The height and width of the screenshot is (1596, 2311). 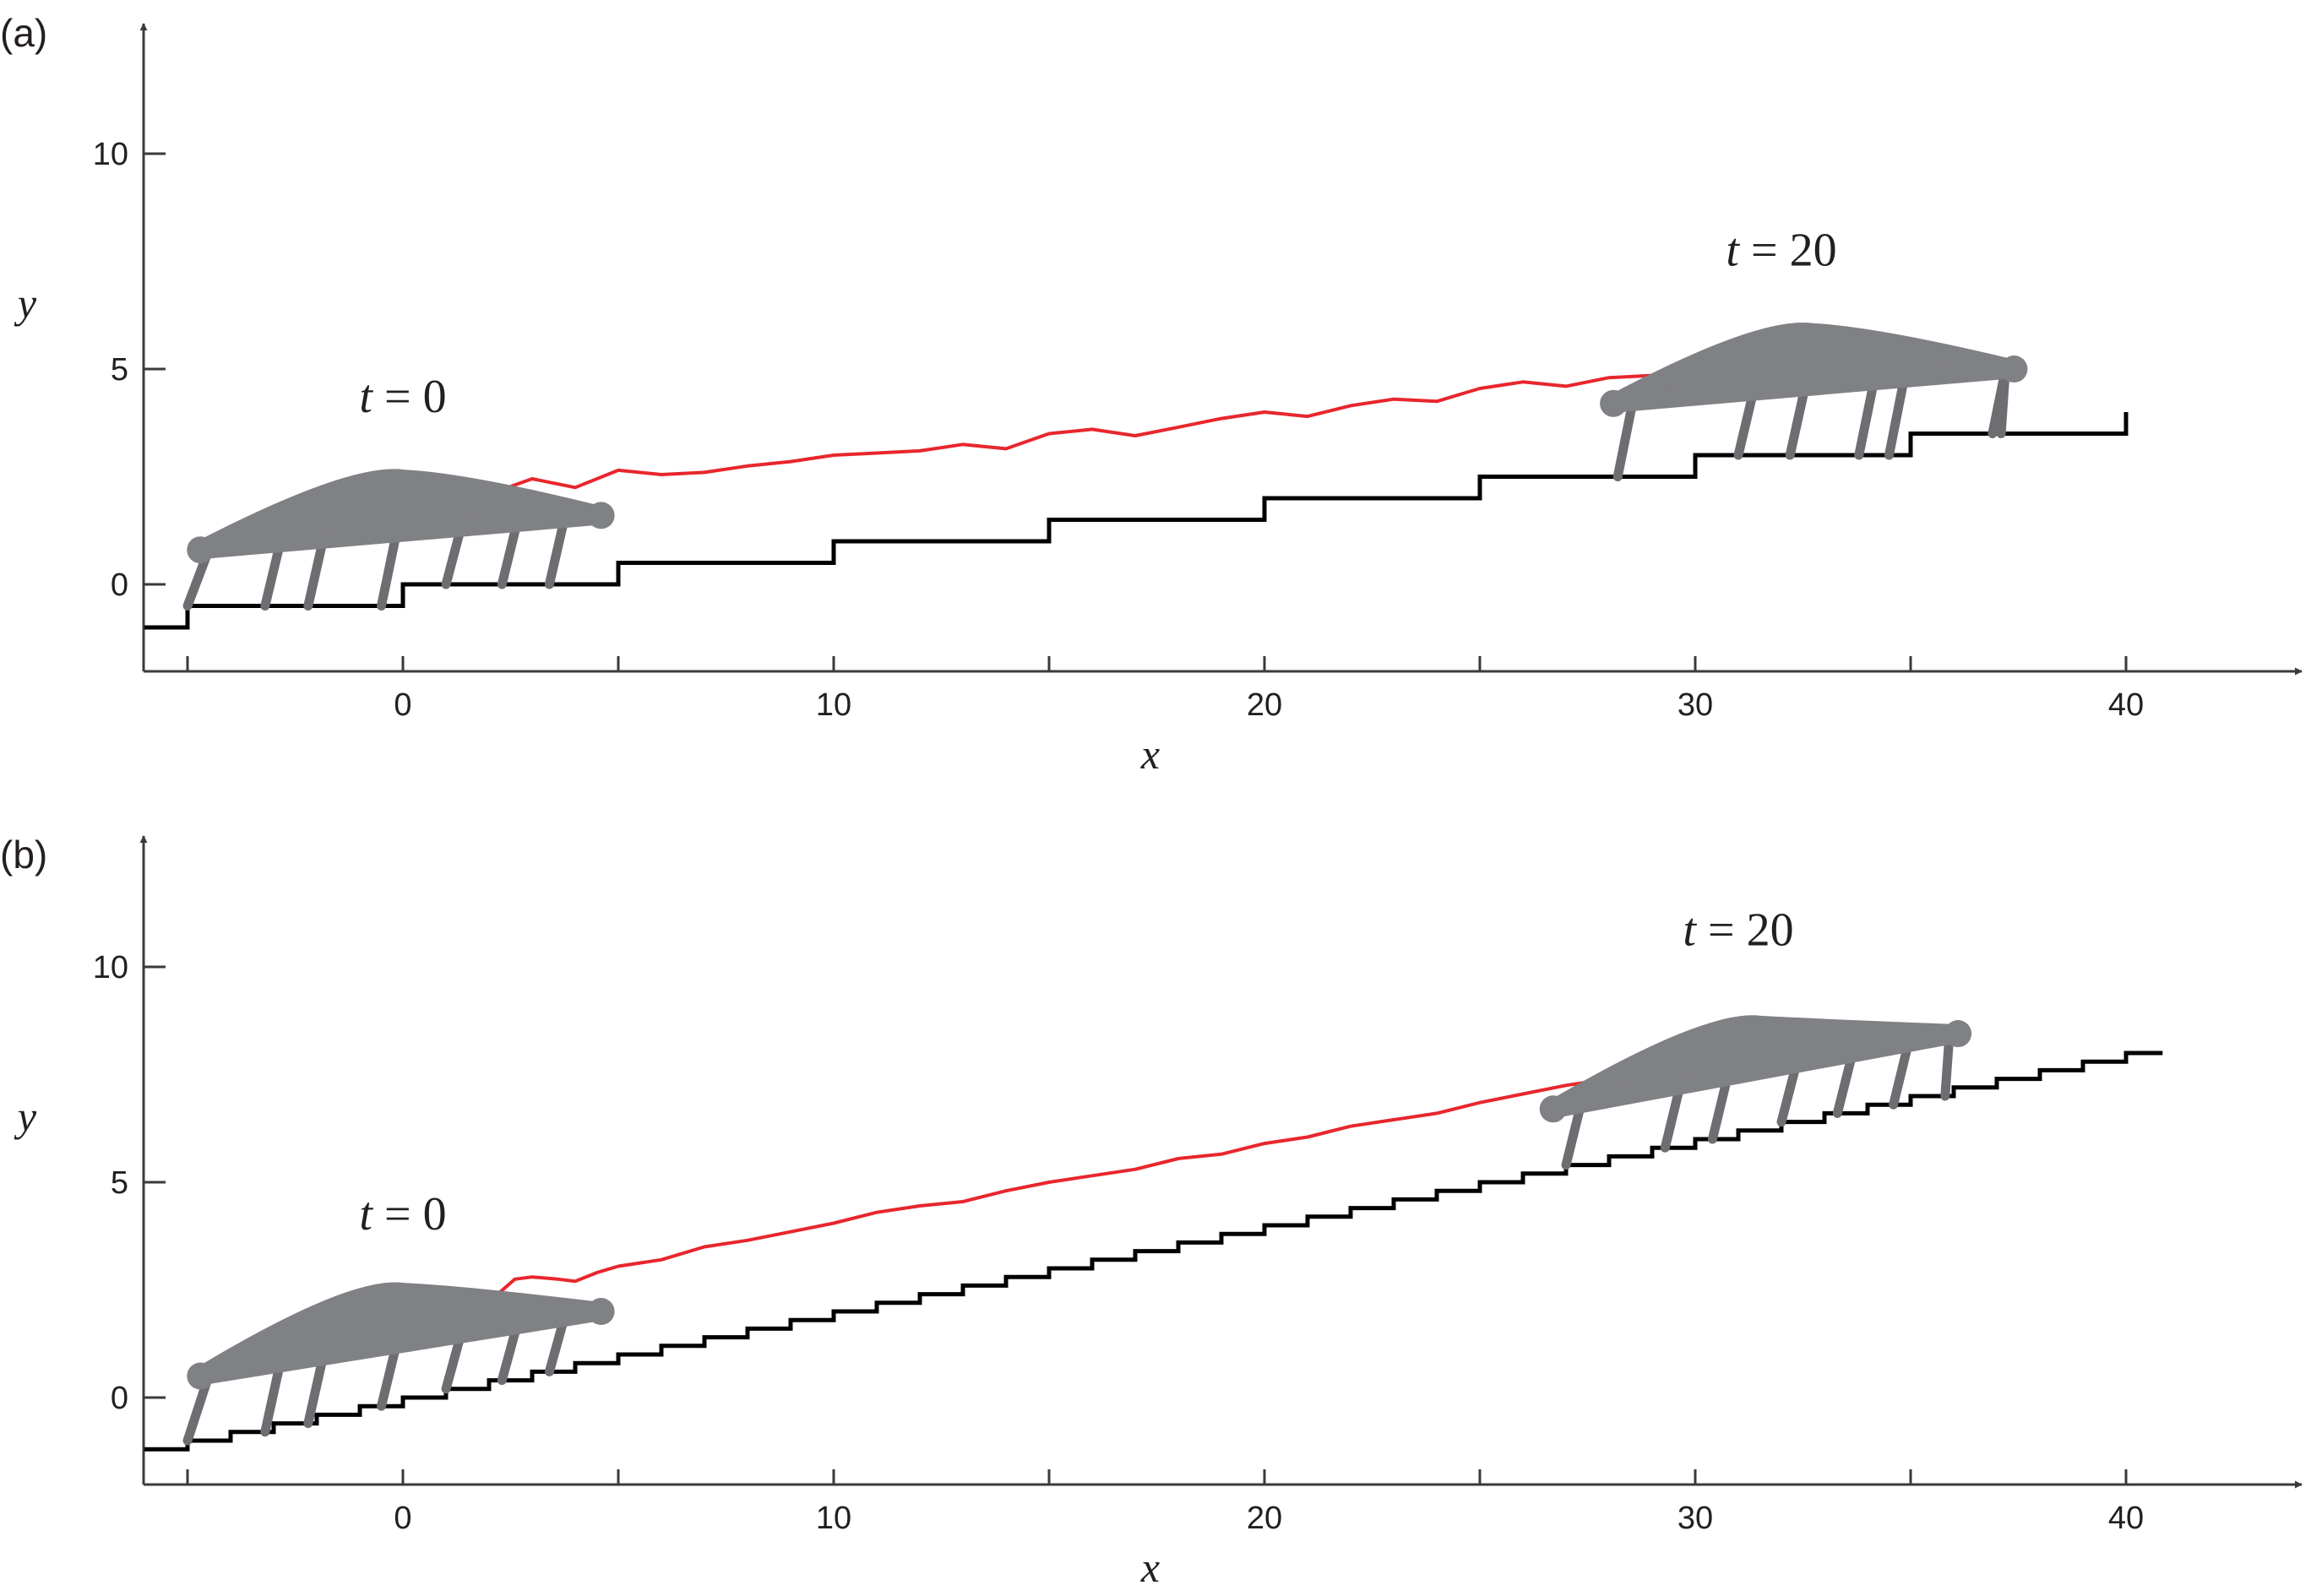 What do you see at coordinates (23, 855) in the screenshot?
I see `panel-label: (b)` at bounding box center [23, 855].